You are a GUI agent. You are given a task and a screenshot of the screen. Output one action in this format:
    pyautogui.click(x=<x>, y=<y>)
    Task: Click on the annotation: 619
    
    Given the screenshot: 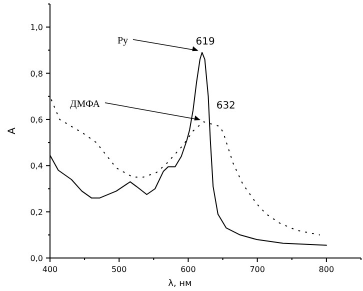 What is the action you would take?
    pyautogui.click(x=205, y=42)
    